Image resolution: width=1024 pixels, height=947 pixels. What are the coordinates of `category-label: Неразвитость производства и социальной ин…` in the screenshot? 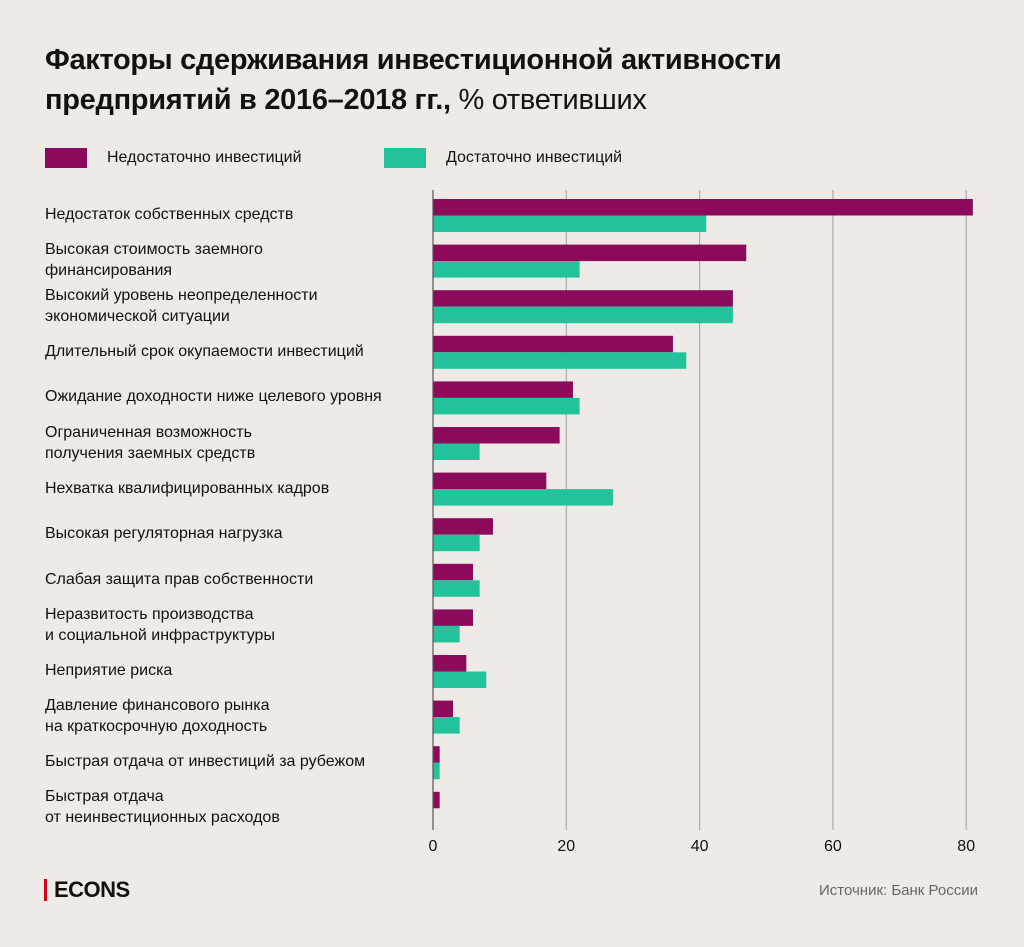 It's located at (160, 624).